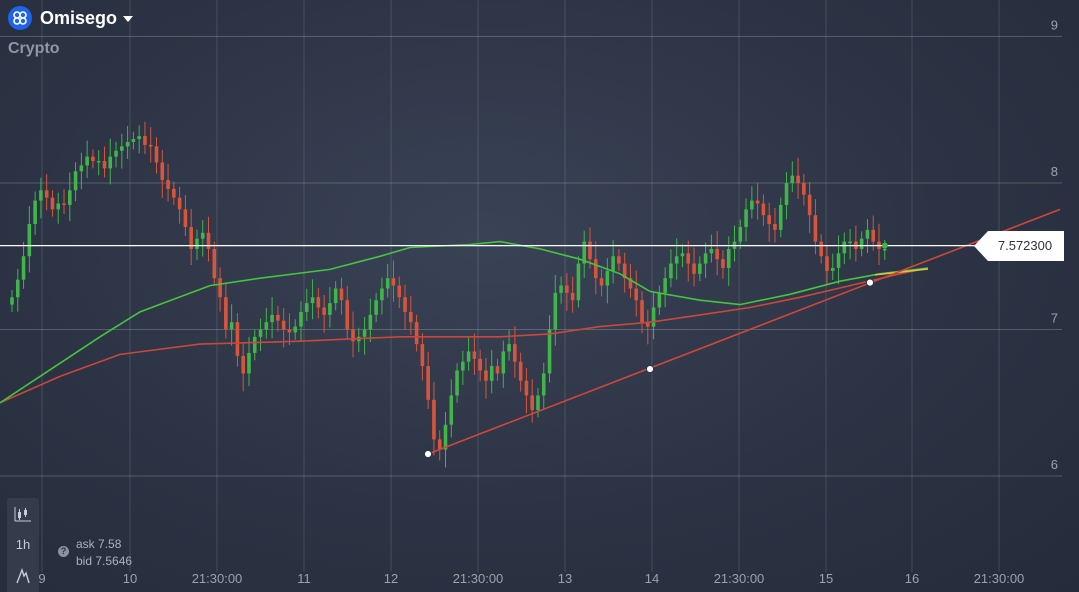  What do you see at coordinates (428, 454) in the screenshot?
I see `trendline-anchor-point` at bounding box center [428, 454].